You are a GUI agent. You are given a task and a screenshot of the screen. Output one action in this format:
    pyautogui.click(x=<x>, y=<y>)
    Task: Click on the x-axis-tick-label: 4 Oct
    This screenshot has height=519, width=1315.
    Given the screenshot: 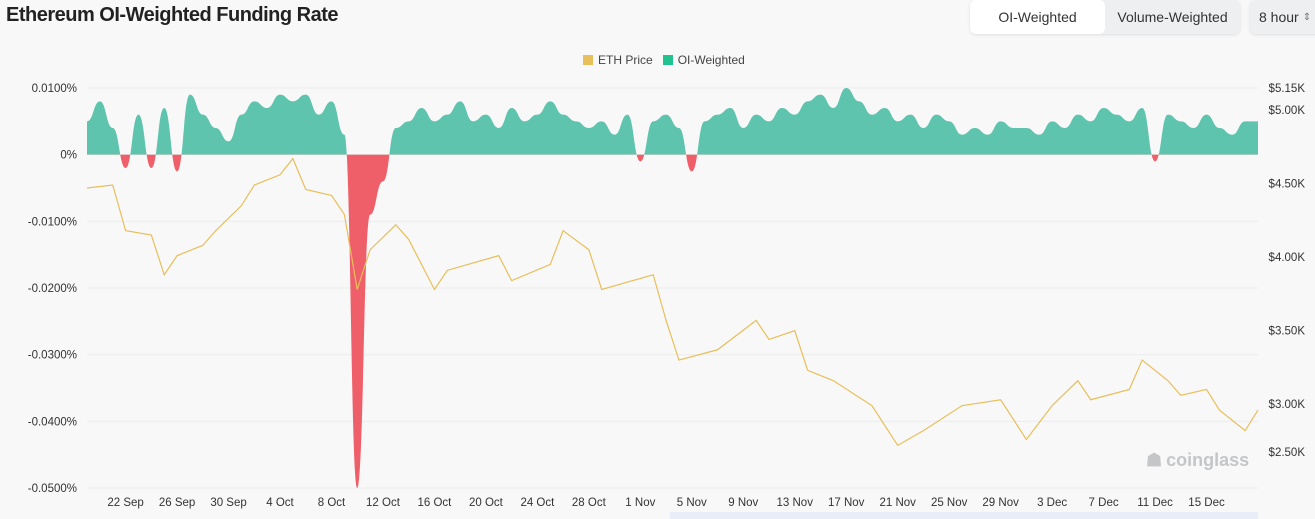 What is the action you would take?
    pyautogui.click(x=280, y=503)
    